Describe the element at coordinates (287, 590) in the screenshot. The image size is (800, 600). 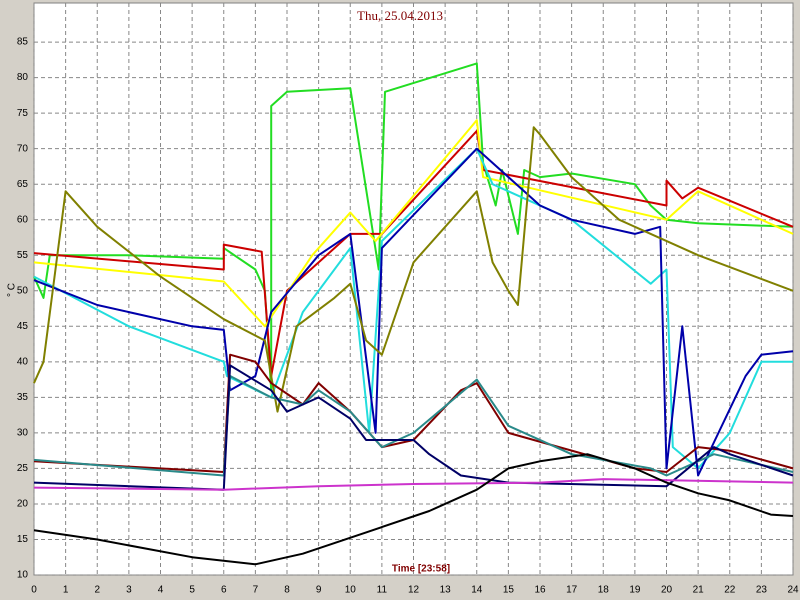
I see `x-tick-label: 8` at that location.